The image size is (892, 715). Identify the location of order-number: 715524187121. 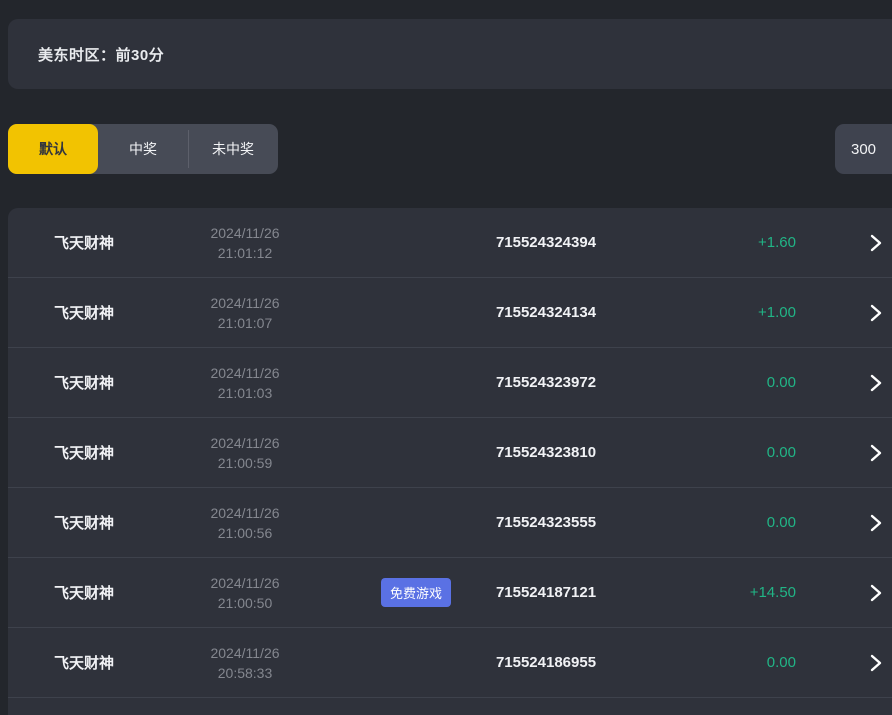
(546, 592).